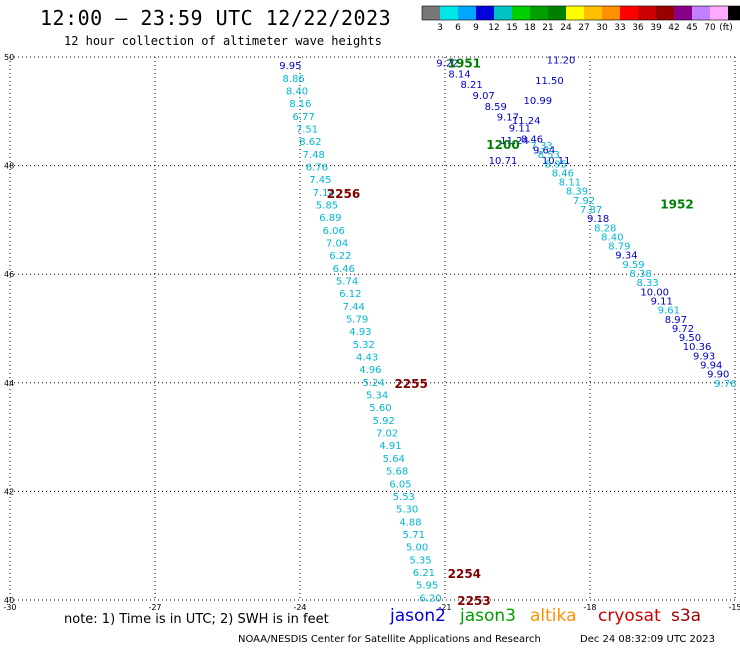 The width and height of the screenshot is (740, 650). Describe the element at coordinates (503, 161) in the screenshot. I see `wave-height-value: 10.71` at that location.